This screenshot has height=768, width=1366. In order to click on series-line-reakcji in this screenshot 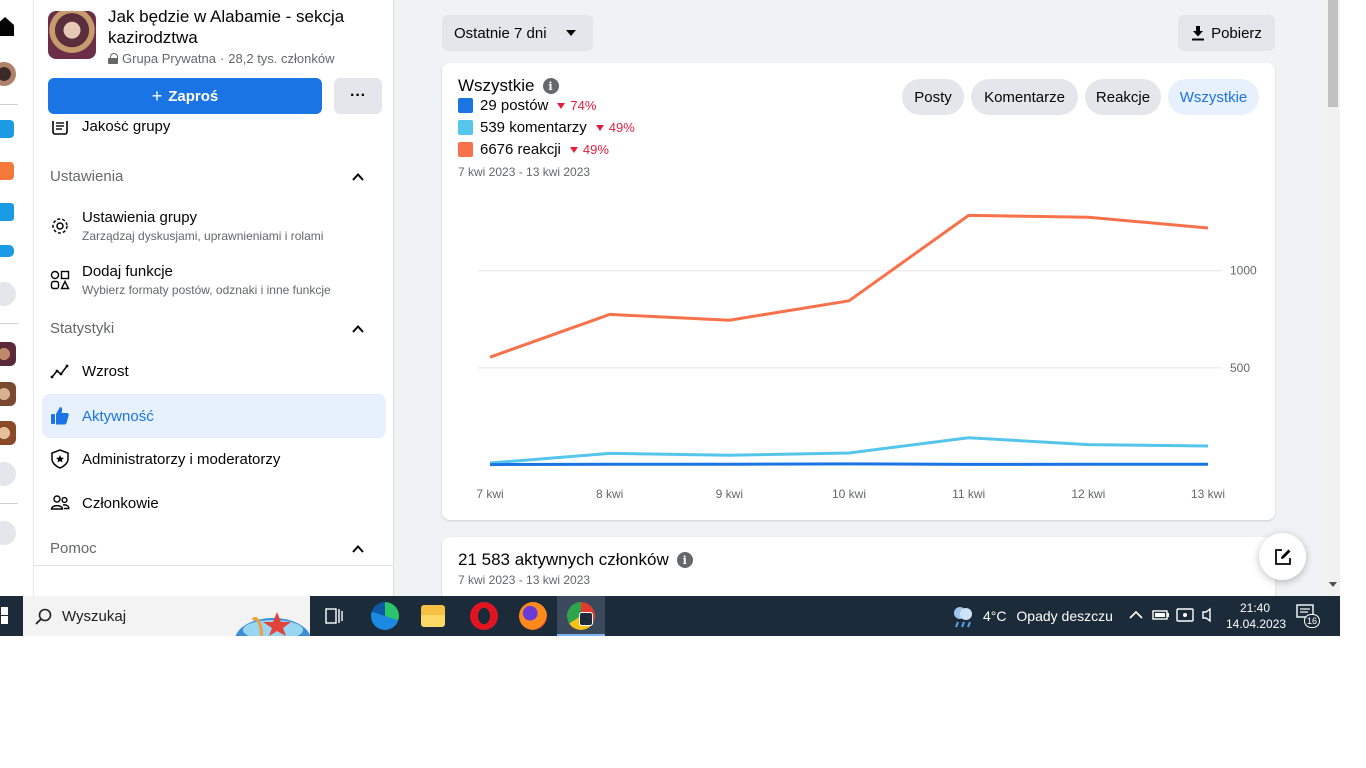, I will do `click(849, 286)`.